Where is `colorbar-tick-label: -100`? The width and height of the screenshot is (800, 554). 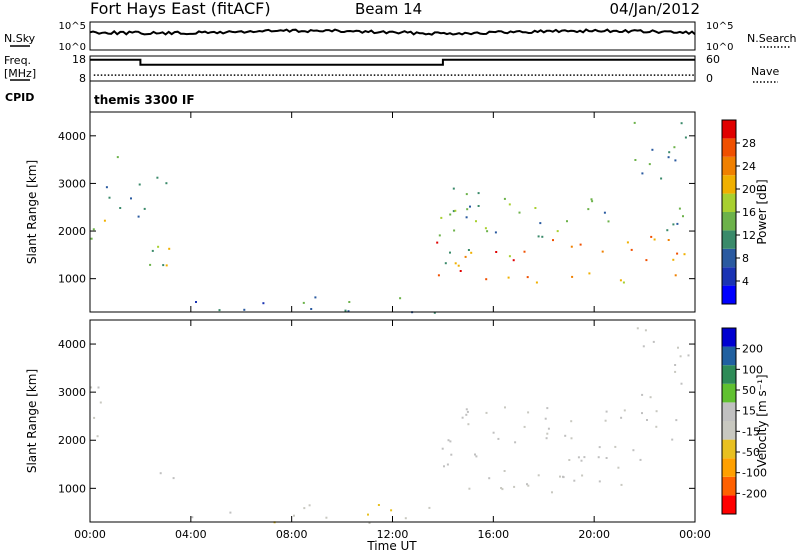 colorbar-tick-label: -100 is located at coordinates (754, 473).